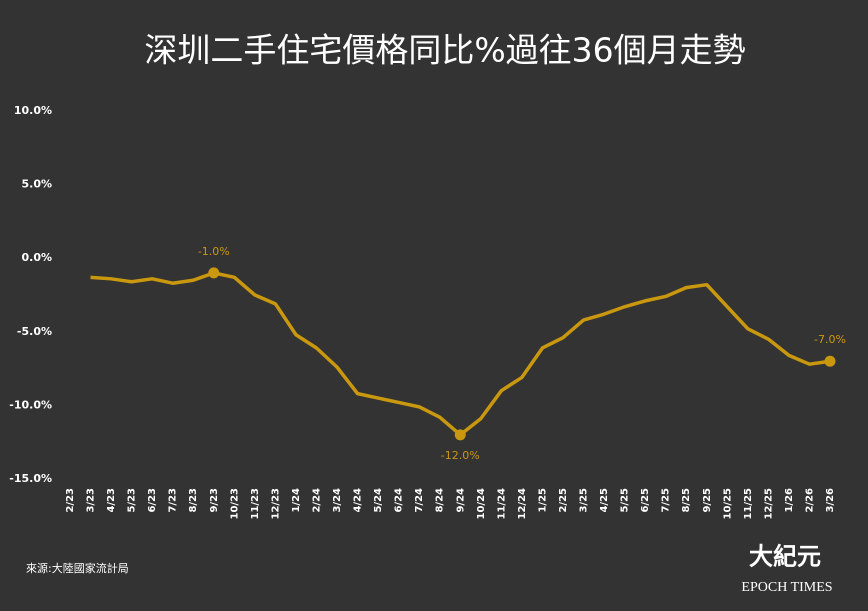 Image resolution: width=868 pixels, height=611 pixels. What do you see at coordinates (399, 500) in the screenshot?
I see `x-tick-label: 6/24` at bounding box center [399, 500].